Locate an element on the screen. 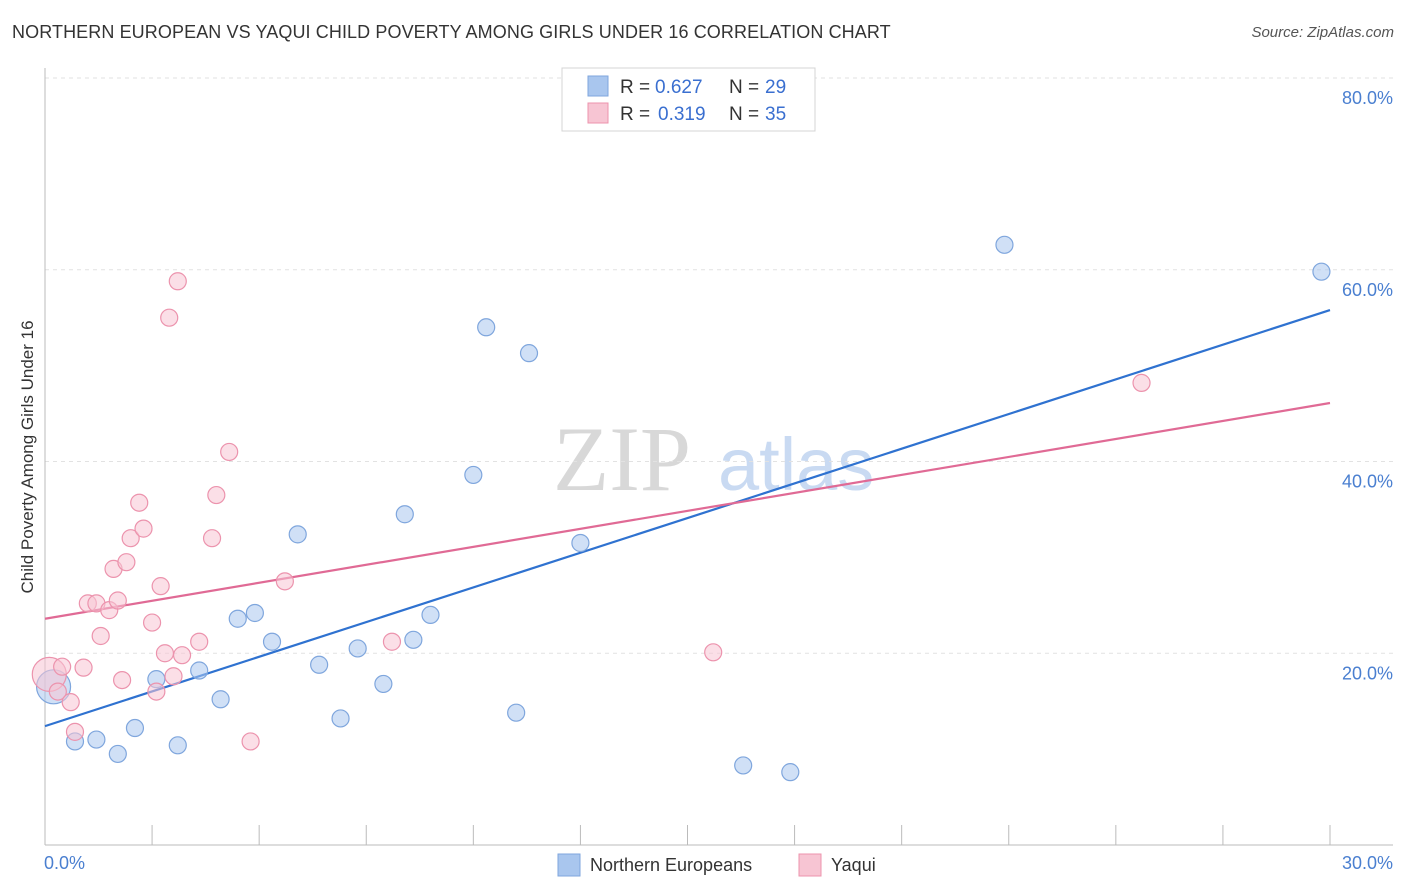 The image size is (1406, 892). bottom-legend-swatch-northern-europeans is located at coordinates (569, 865).